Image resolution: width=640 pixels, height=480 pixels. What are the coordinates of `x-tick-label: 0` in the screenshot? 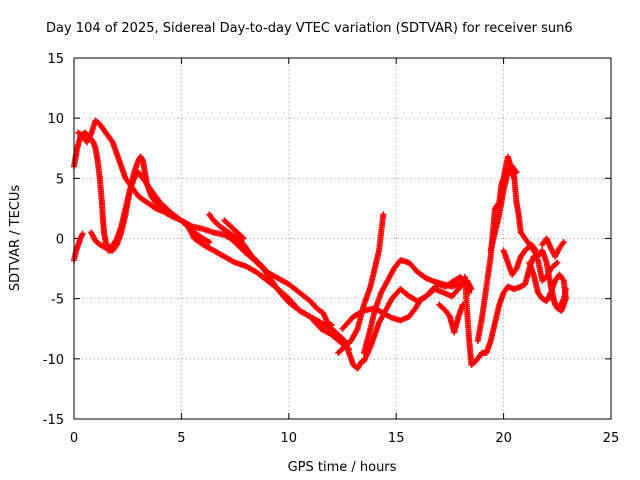 It's located at (74, 438).